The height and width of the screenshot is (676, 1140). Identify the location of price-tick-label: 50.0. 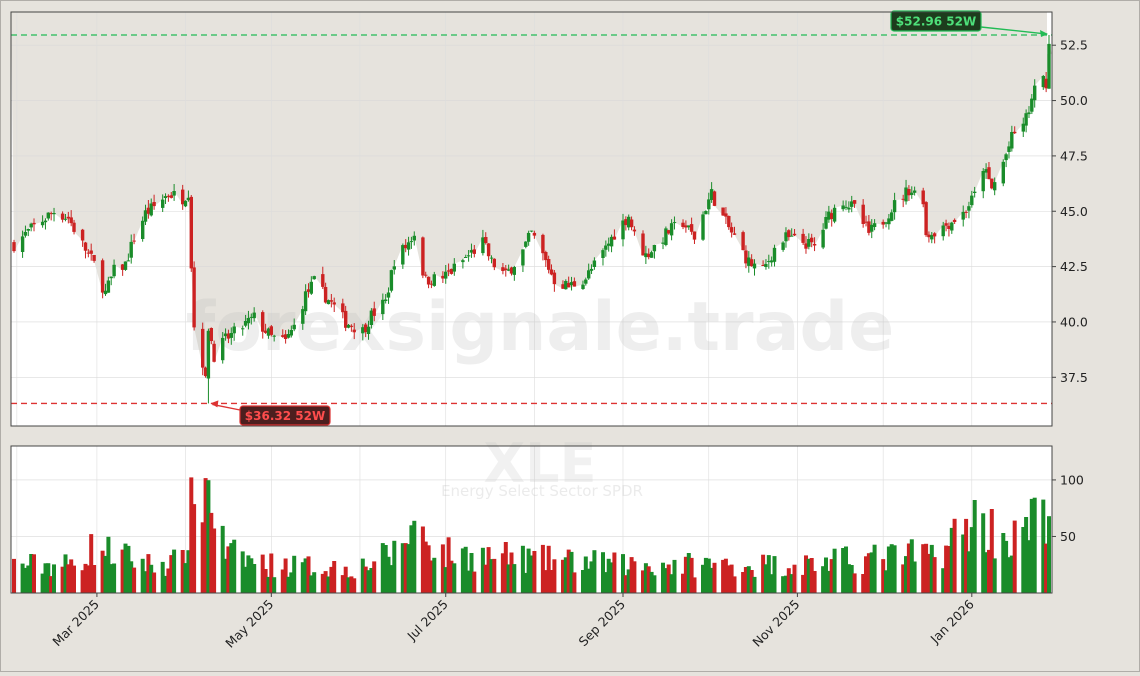
(1074, 100).